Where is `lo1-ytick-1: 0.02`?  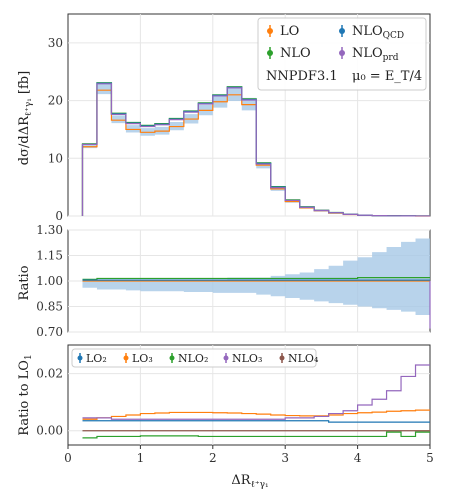
lo1-ytick-1: 0.02 is located at coordinates (49, 374).